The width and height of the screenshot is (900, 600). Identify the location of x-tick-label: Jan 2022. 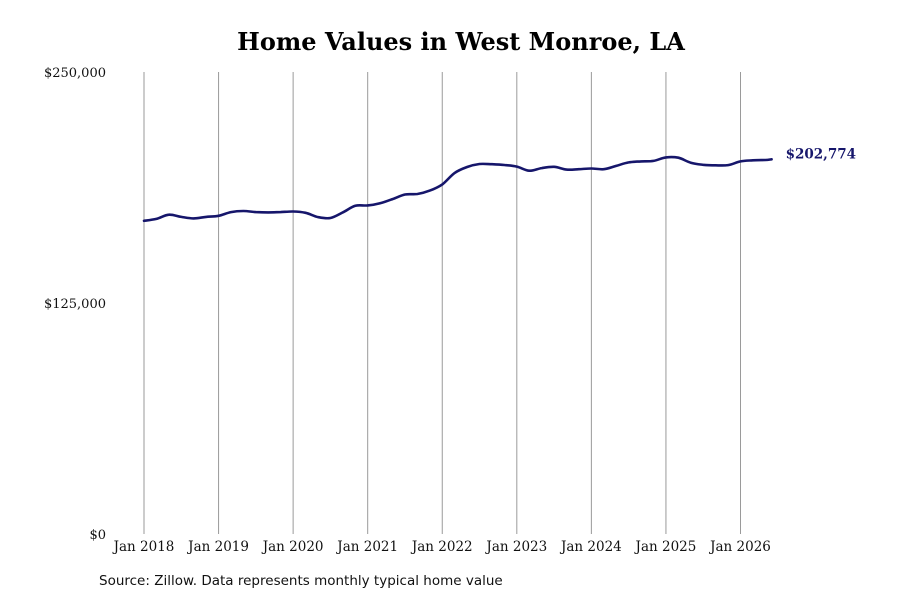
(441, 547).